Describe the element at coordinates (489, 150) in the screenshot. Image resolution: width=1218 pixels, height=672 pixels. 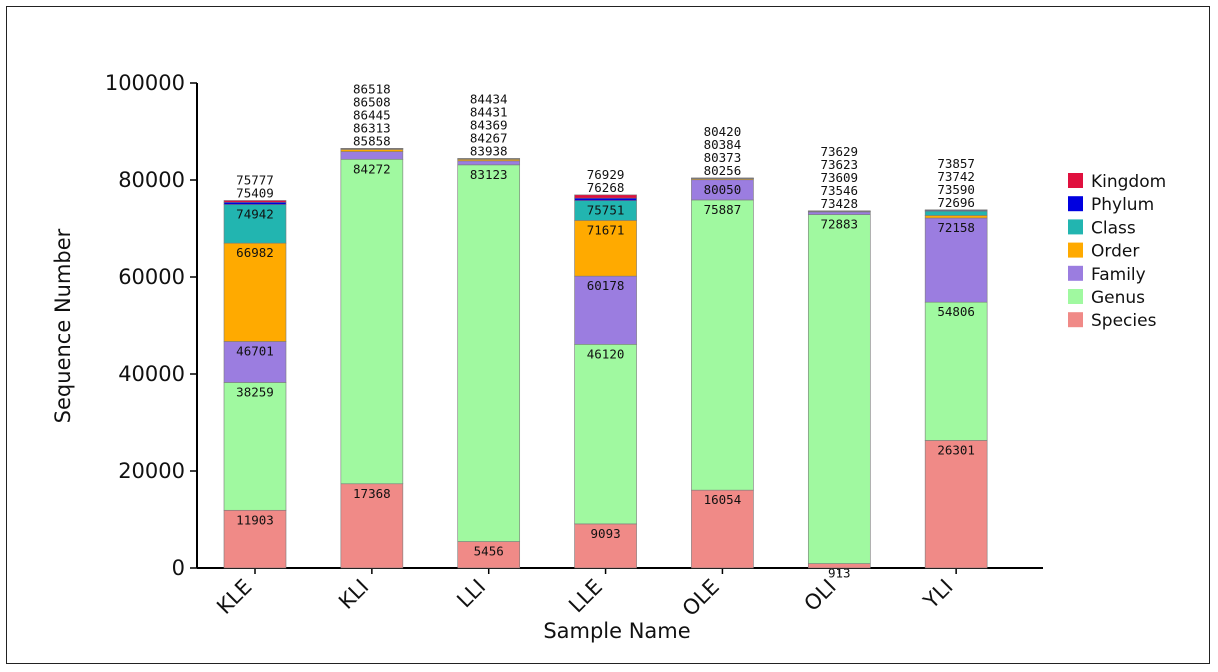
I see `data-label-lli-family: 83938` at that location.